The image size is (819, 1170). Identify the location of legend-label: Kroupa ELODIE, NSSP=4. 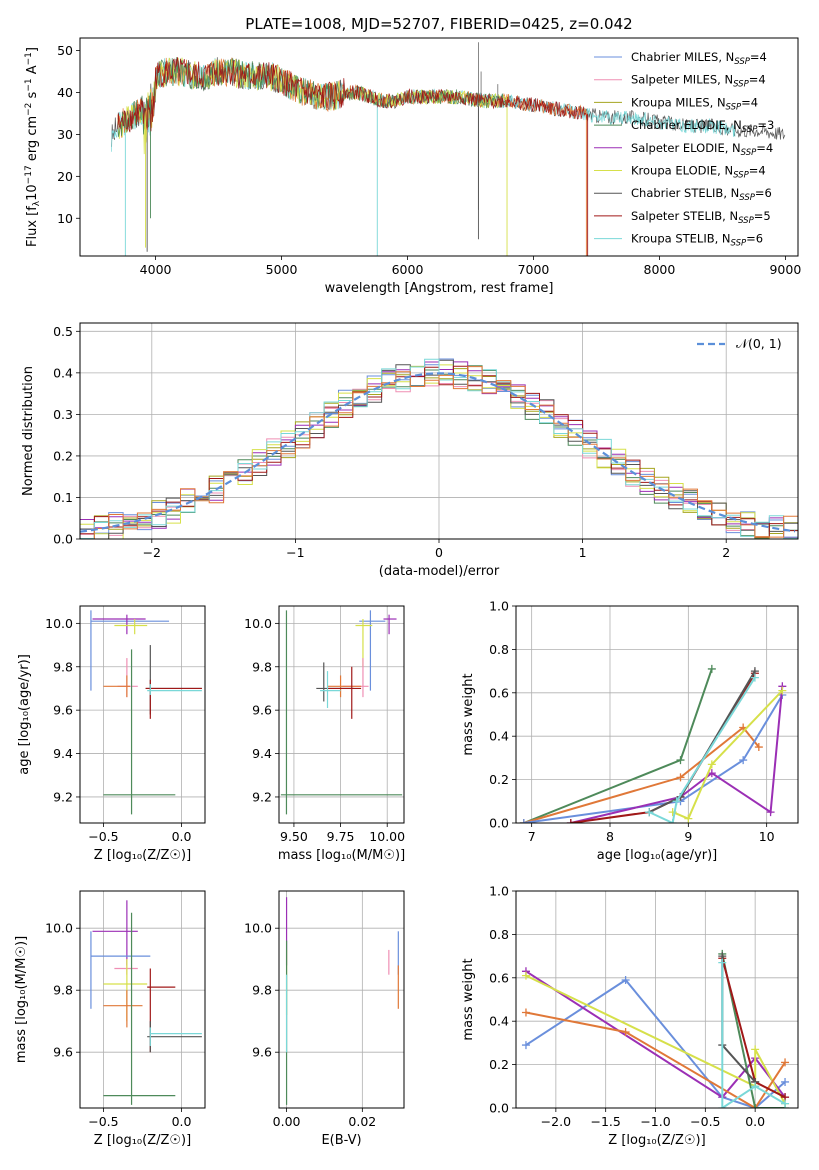
(698, 172).